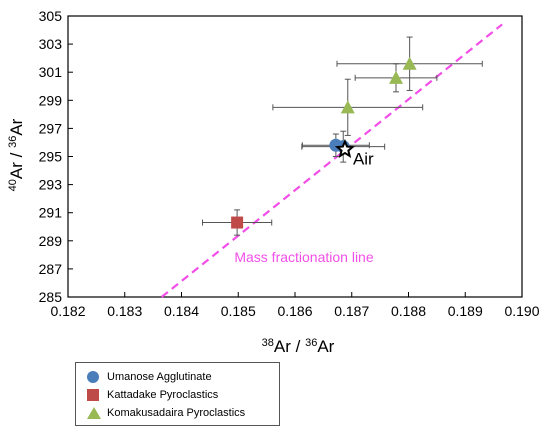 The height and width of the screenshot is (439, 550). Describe the element at coordinates (51, 128) in the screenshot. I see `y-tick-label: 297` at that location.